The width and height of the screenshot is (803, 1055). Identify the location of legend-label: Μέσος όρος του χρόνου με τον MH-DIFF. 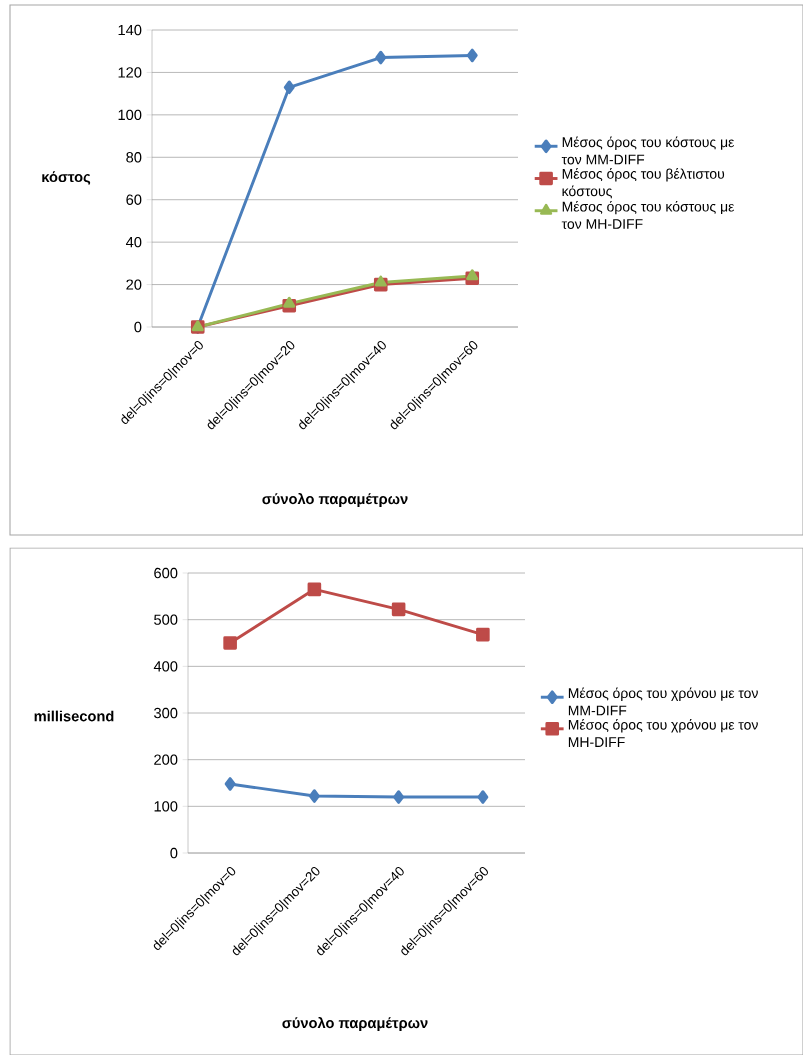
(663, 733).